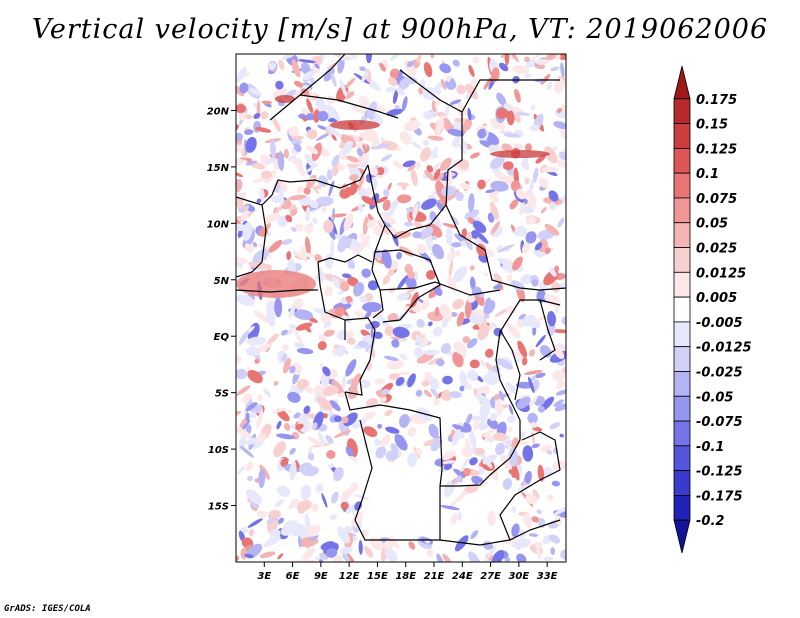 This screenshot has height=618, width=800. What do you see at coordinates (405, 576) in the screenshot?
I see `lon-tick-label: 18E` at bounding box center [405, 576].